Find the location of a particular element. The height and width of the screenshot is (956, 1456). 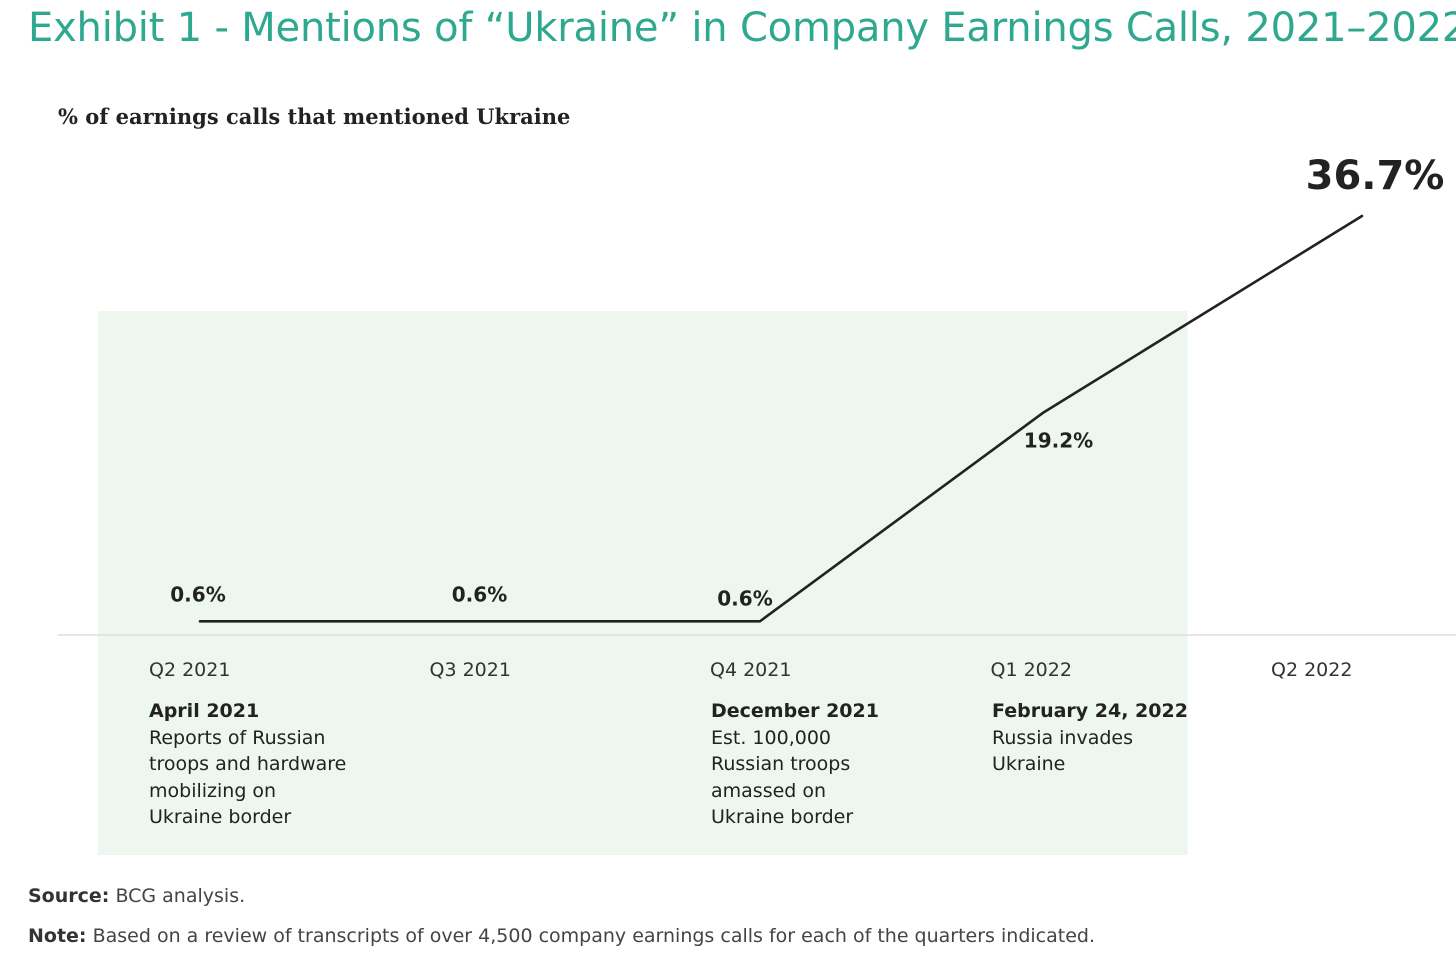

source-text: BCG analysis. is located at coordinates (180, 896).